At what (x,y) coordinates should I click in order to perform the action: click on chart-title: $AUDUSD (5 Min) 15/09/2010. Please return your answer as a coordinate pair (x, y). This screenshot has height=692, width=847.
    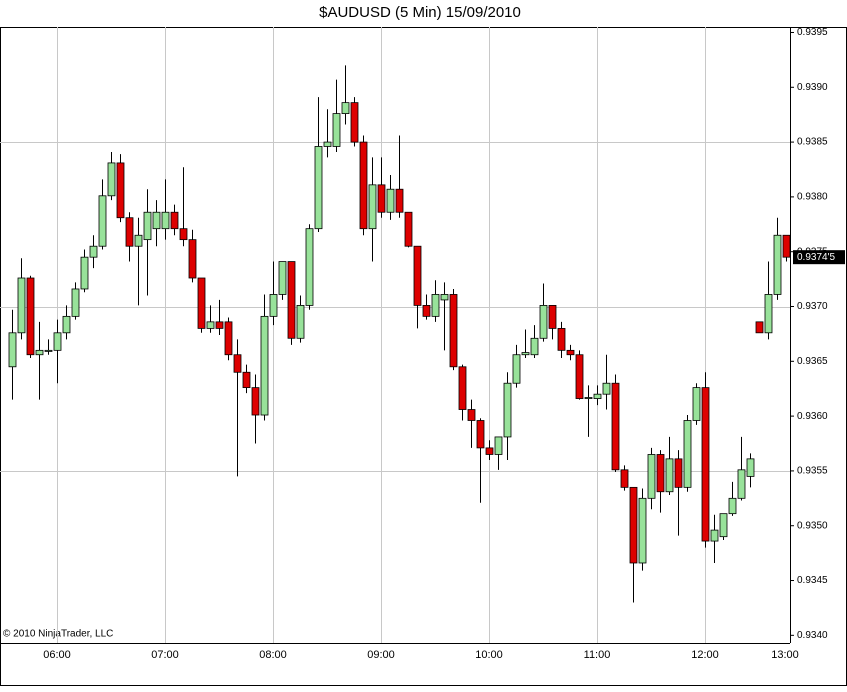
    Looking at the image, I should click on (420, 12).